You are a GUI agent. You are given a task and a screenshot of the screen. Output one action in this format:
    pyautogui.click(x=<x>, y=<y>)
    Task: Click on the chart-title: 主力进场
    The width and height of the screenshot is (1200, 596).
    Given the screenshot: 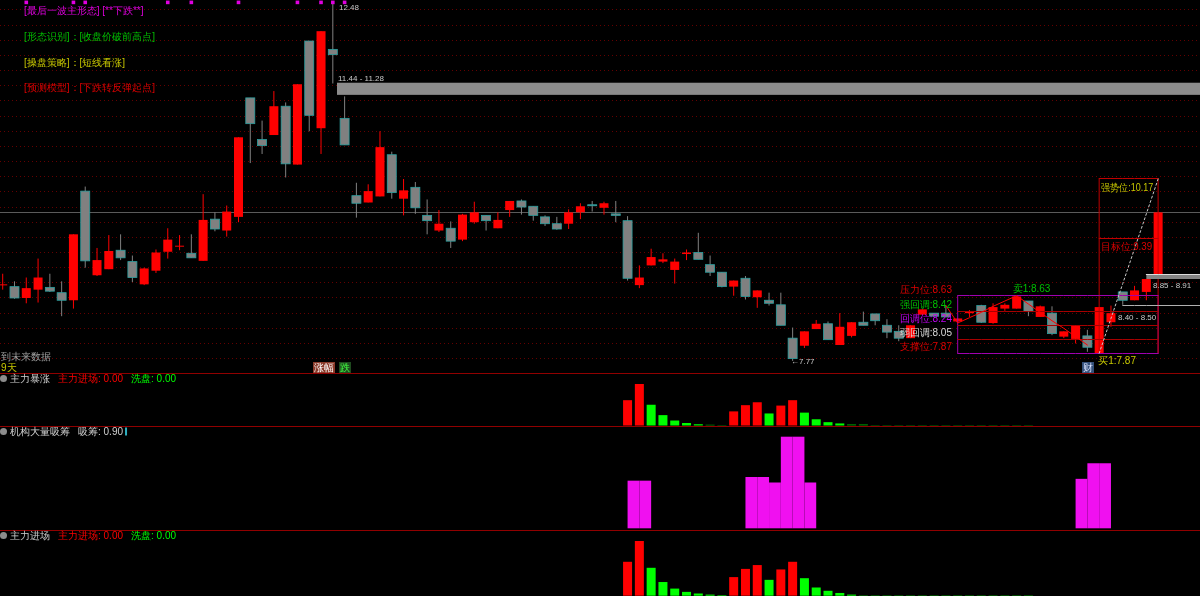 What is the action you would take?
    pyautogui.click(x=30, y=536)
    